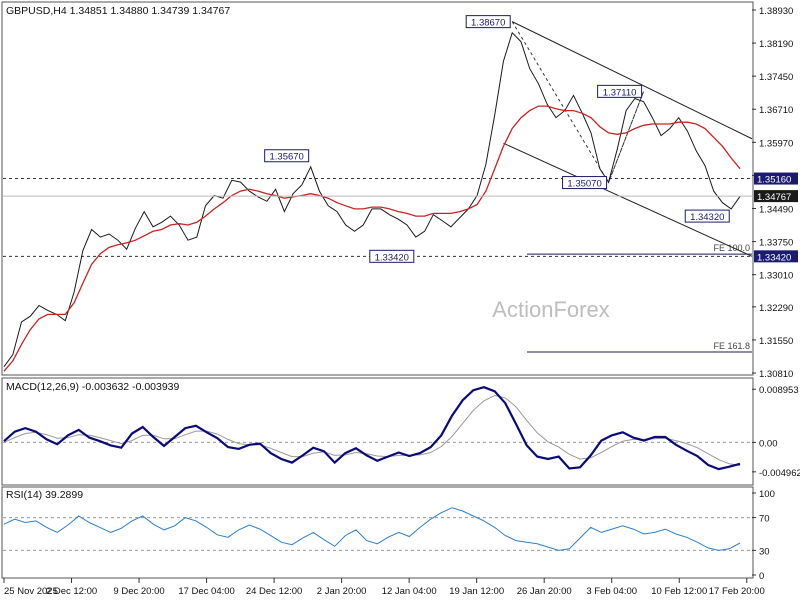 Image resolution: width=800 pixels, height=600 pixels. I want to click on x-tick-label: 24 Dec 12:00, so click(274, 591).